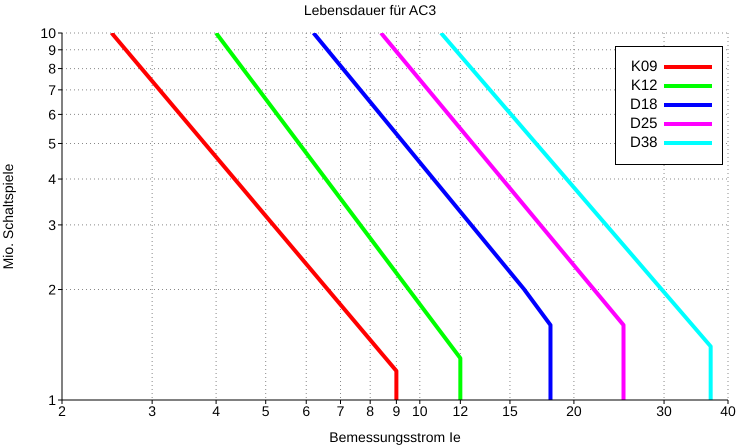  Describe the element at coordinates (52, 143) in the screenshot. I see `y-tick-label: 5` at that location.